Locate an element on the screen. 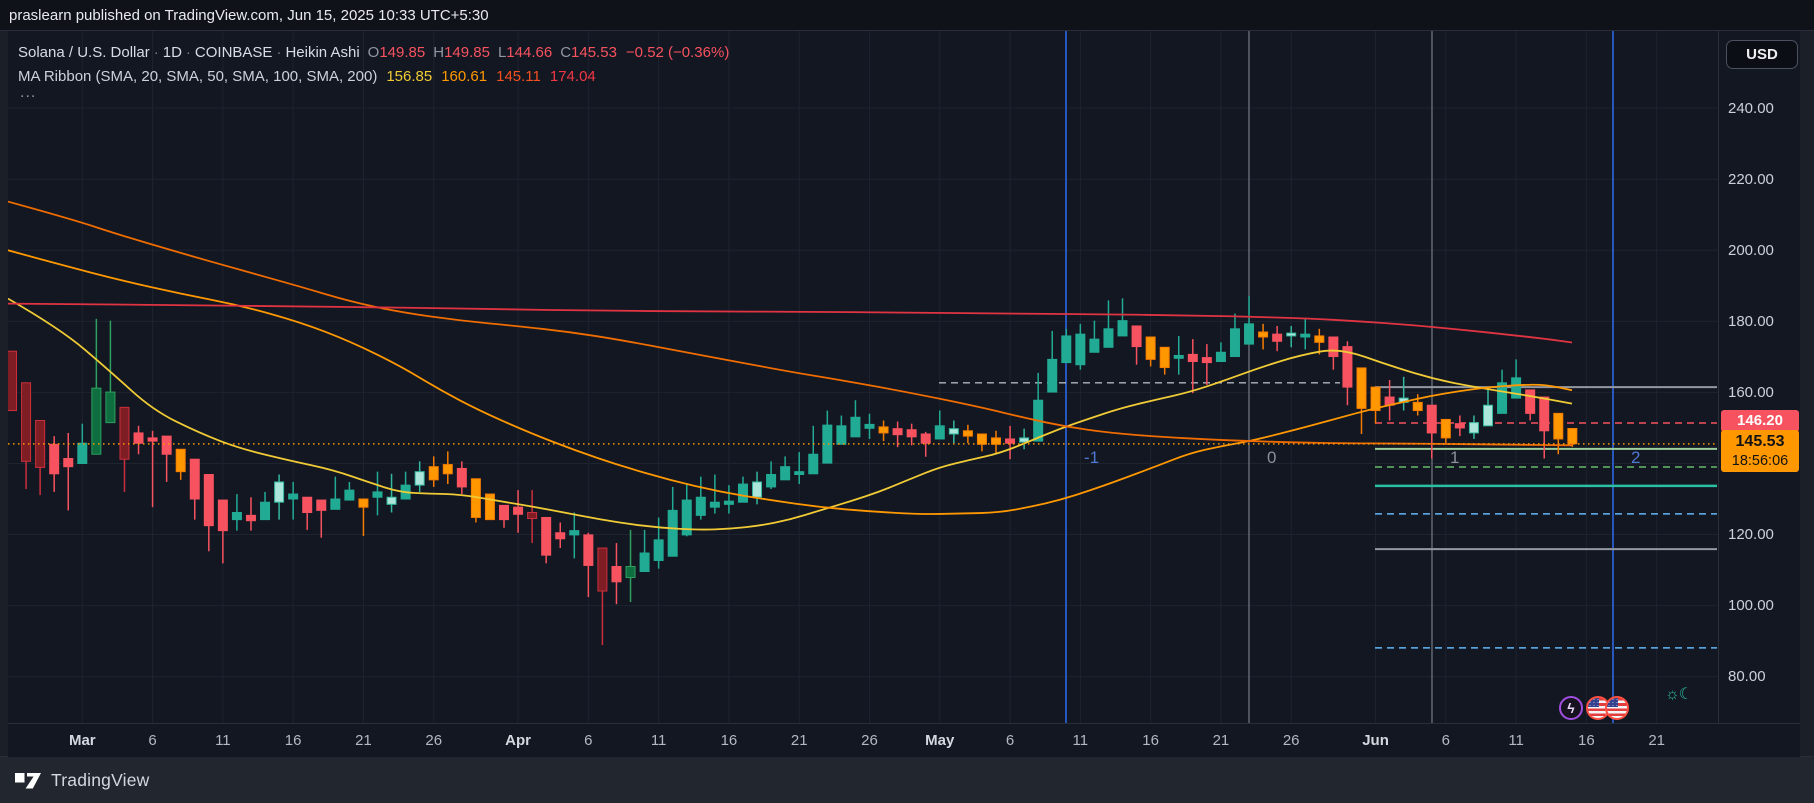 This screenshot has width=1814, height=803. currency-toggle-button: USD is located at coordinates (1762, 54).